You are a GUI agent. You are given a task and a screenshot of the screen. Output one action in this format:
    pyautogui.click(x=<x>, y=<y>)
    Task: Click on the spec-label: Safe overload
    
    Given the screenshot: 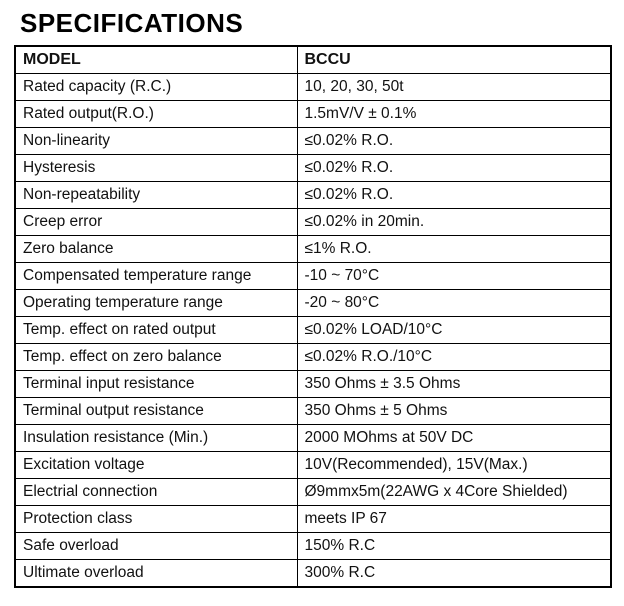 What is the action you would take?
    pyautogui.click(x=156, y=546)
    